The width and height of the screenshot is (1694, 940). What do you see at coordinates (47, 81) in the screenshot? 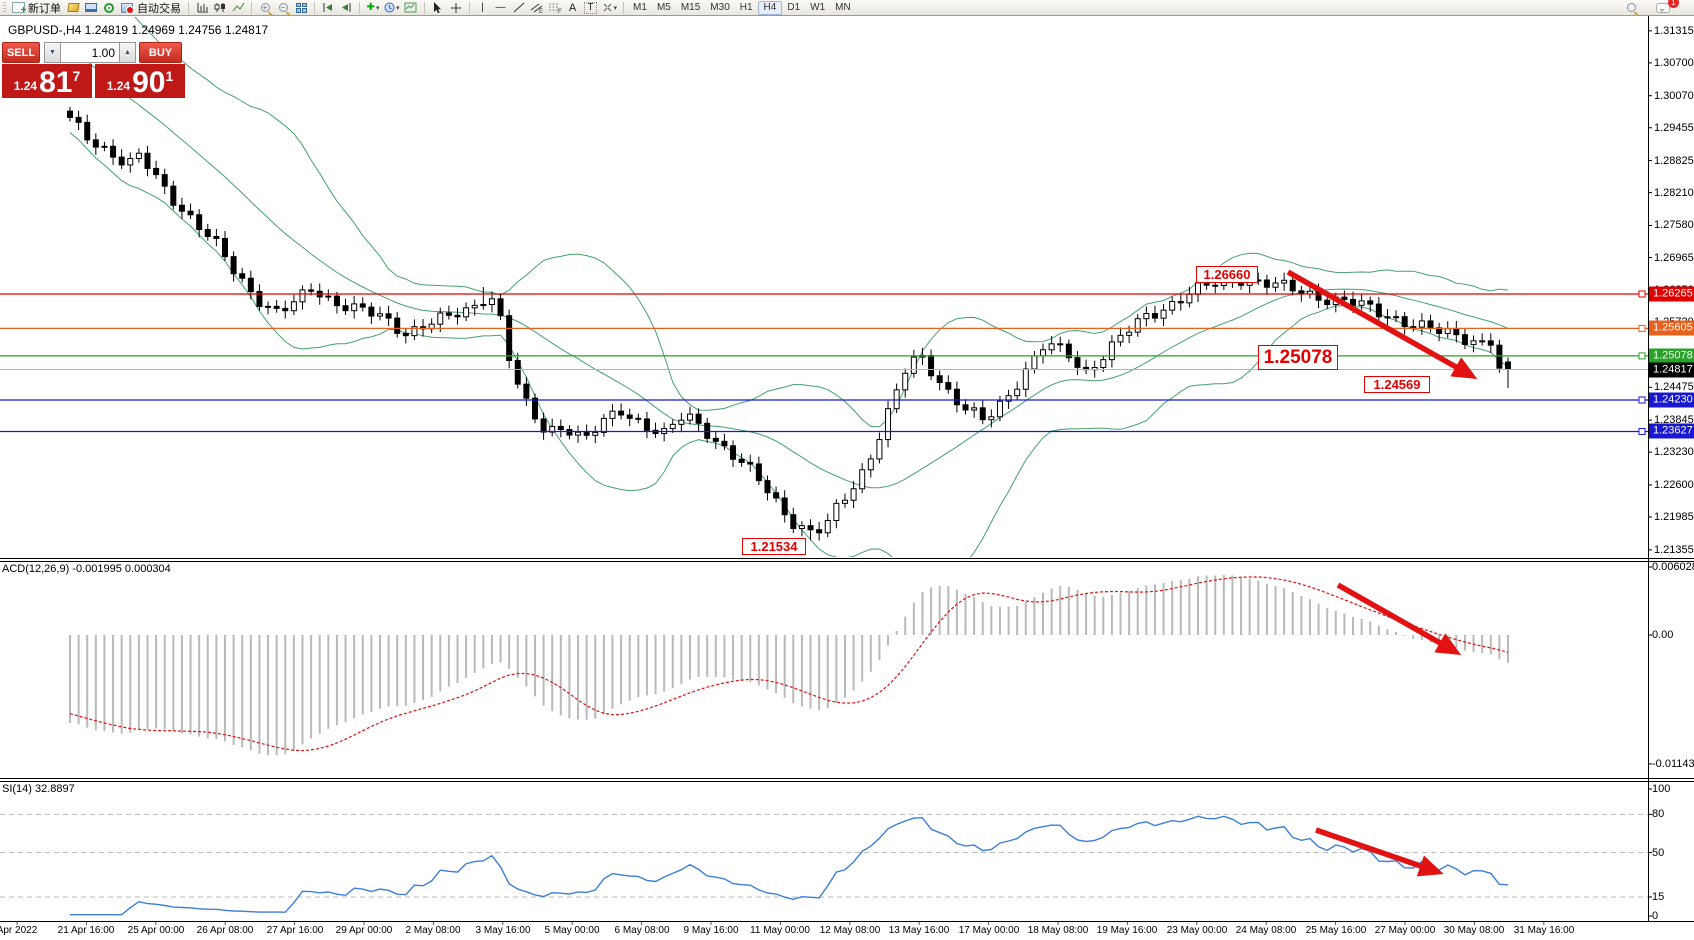
I see `sell-price-display: 1.24 81 7` at bounding box center [47, 81].